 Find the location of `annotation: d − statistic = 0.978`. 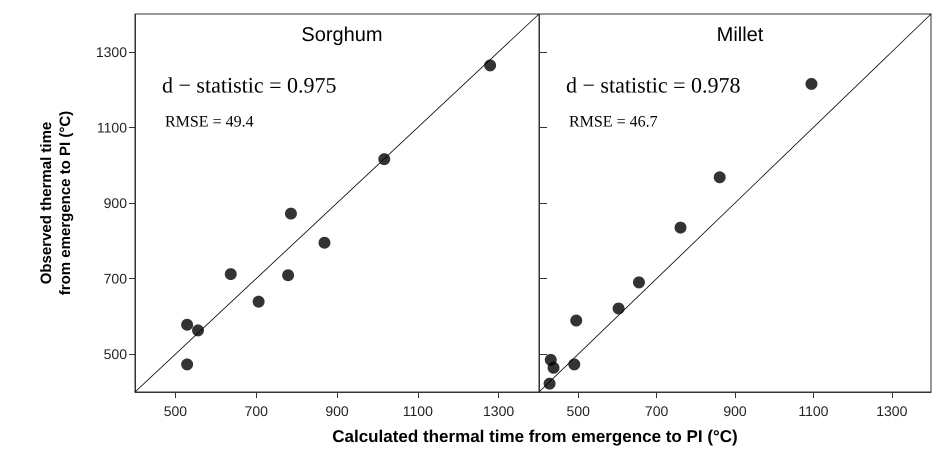

annotation: d − statistic = 0.978 is located at coordinates (653, 85).